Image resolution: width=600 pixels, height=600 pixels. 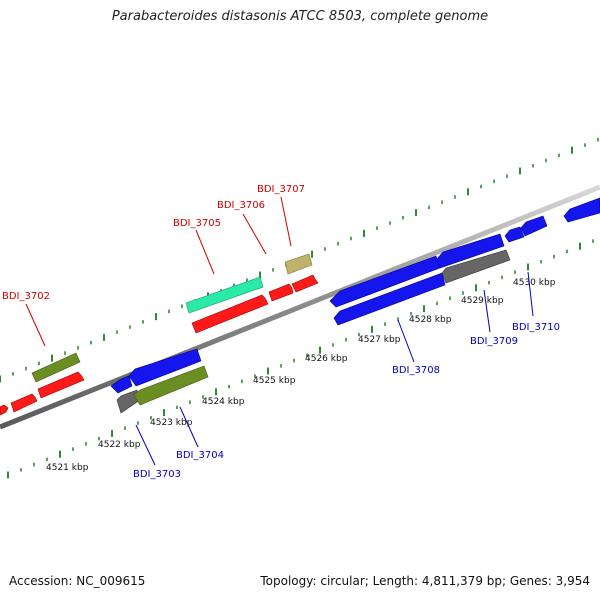 I want to click on gene-label: BDI_3703, so click(x=157, y=474).